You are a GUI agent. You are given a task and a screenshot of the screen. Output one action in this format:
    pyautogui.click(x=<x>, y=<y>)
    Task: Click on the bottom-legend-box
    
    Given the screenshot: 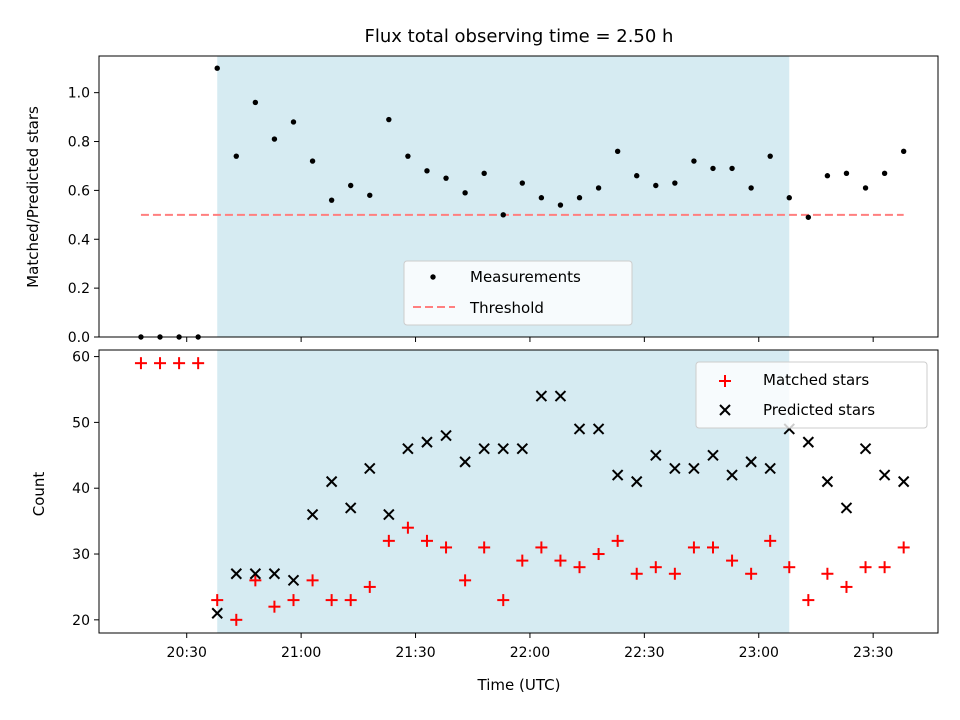 What is the action you would take?
    pyautogui.click(x=811, y=395)
    